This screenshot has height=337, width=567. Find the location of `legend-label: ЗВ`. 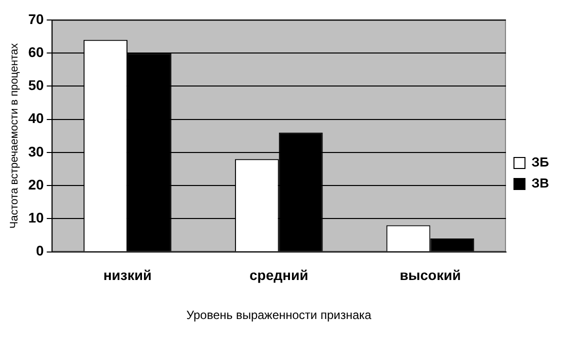

legend-label: ЗВ is located at coordinates (540, 183).